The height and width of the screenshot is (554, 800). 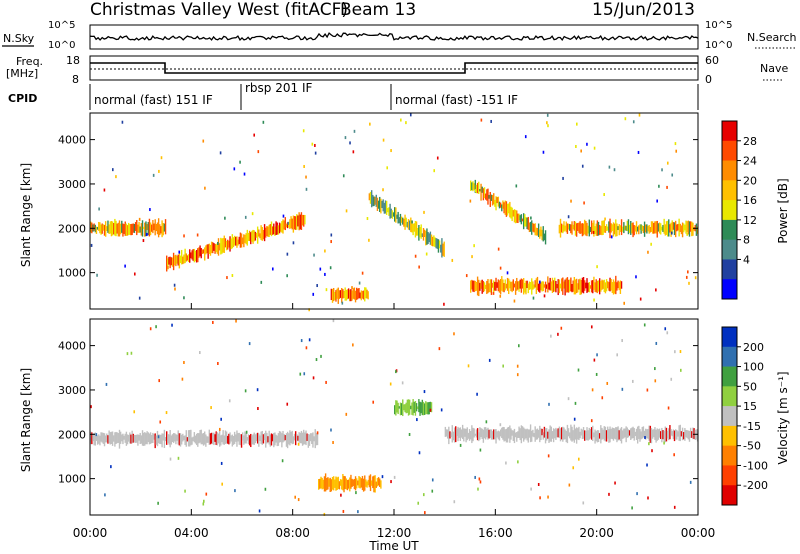 I want to click on time-axis-label: Time UT, so click(x=393, y=546).